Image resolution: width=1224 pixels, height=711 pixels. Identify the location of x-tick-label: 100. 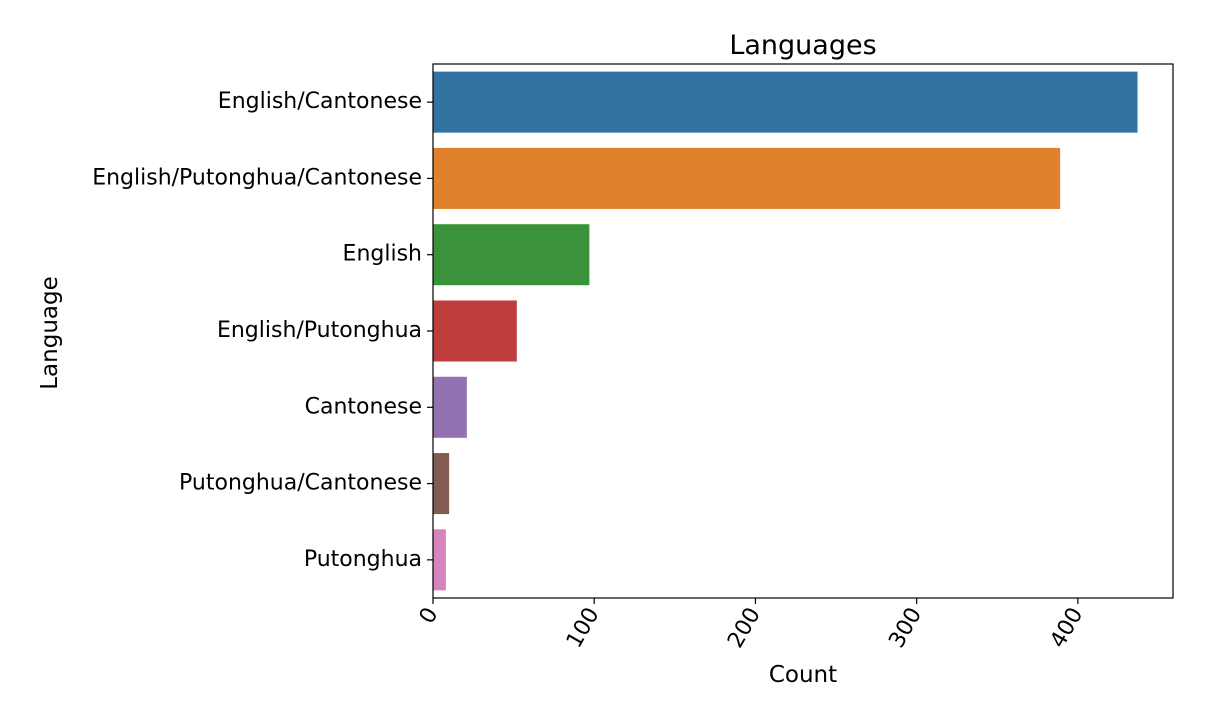
(583, 628).